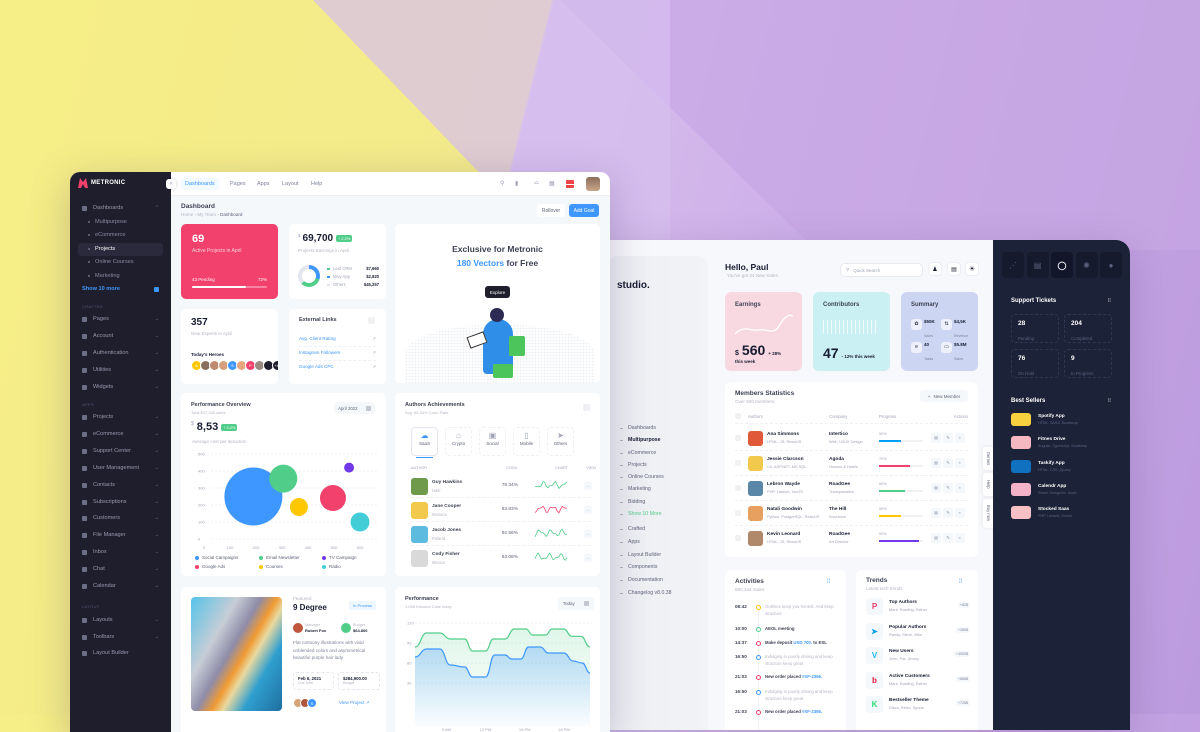 The height and width of the screenshot is (732, 1200). What do you see at coordinates (187, 214) in the screenshot?
I see `breadcrumb-home: Home` at bounding box center [187, 214].